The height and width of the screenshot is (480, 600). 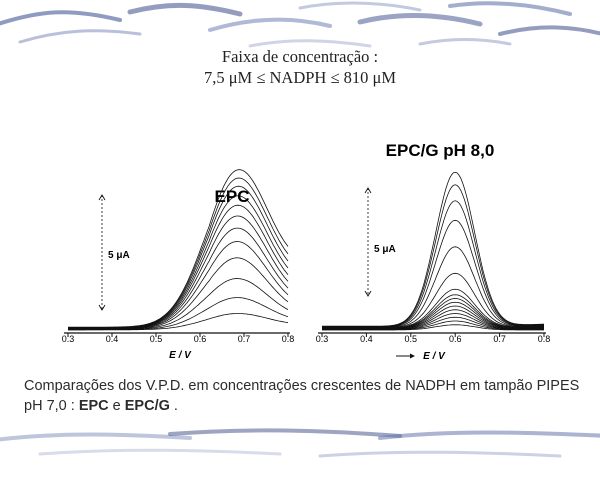 What do you see at coordinates (440, 150) in the screenshot?
I see `chart-title: EPC/G pH 8,0` at bounding box center [440, 150].